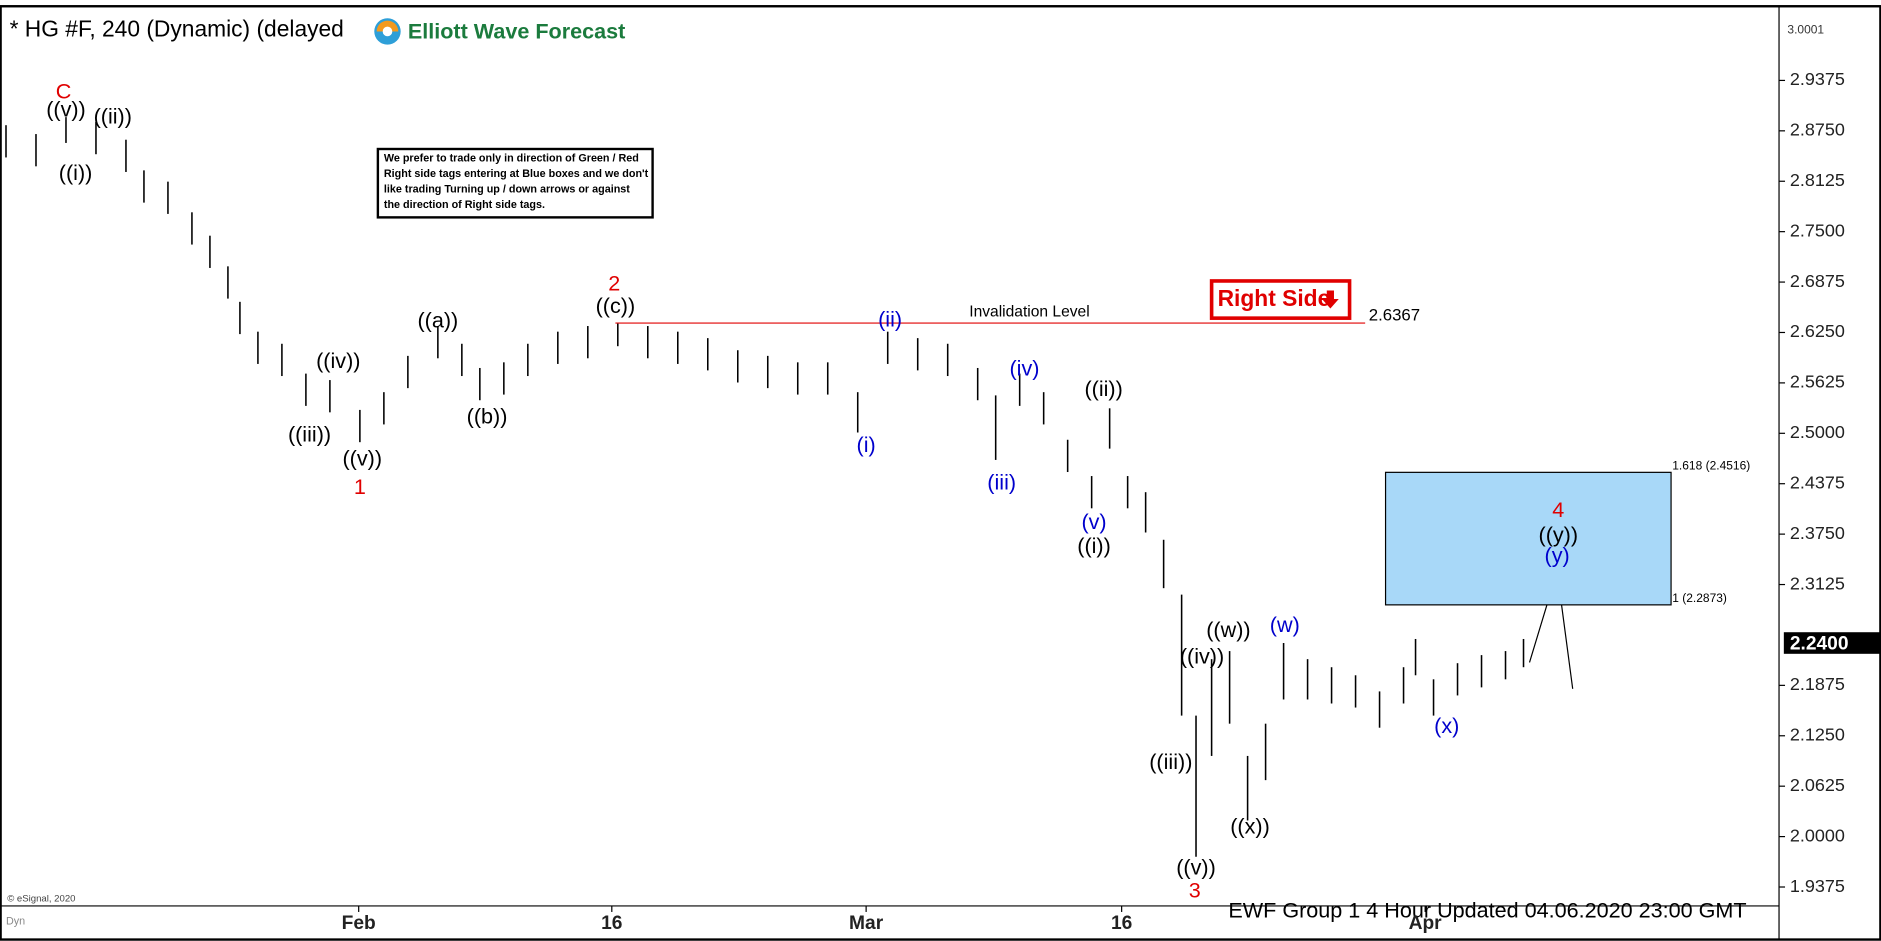 The image size is (1881, 941). I want to click on invalidation-label: Invalidation Level, so click(1029, 311).